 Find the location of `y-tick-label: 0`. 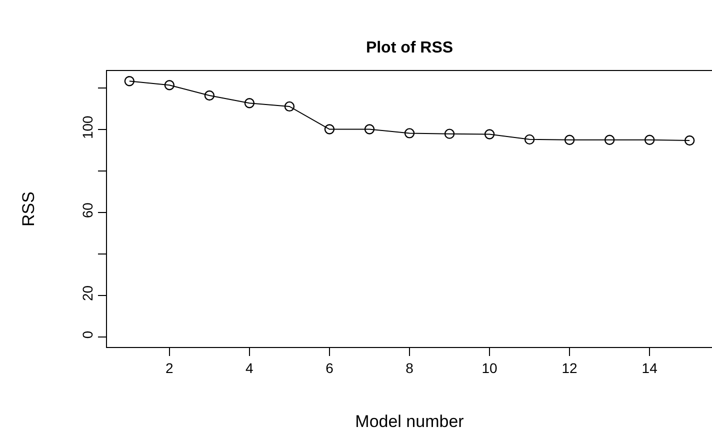

y-tick-label: 0 is located at coordinates (87, 334).